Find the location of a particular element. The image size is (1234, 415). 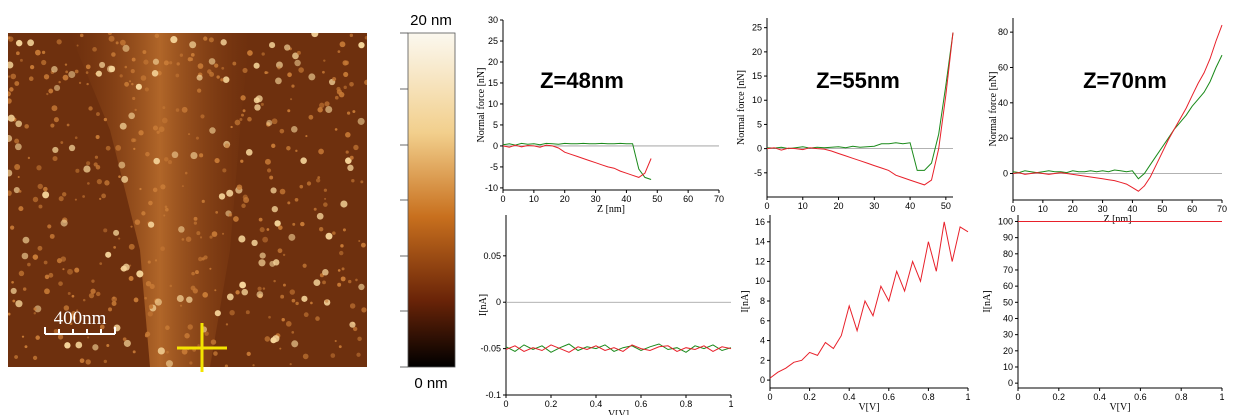

y-tick-label: 0 is located at coordinates (759, 149).